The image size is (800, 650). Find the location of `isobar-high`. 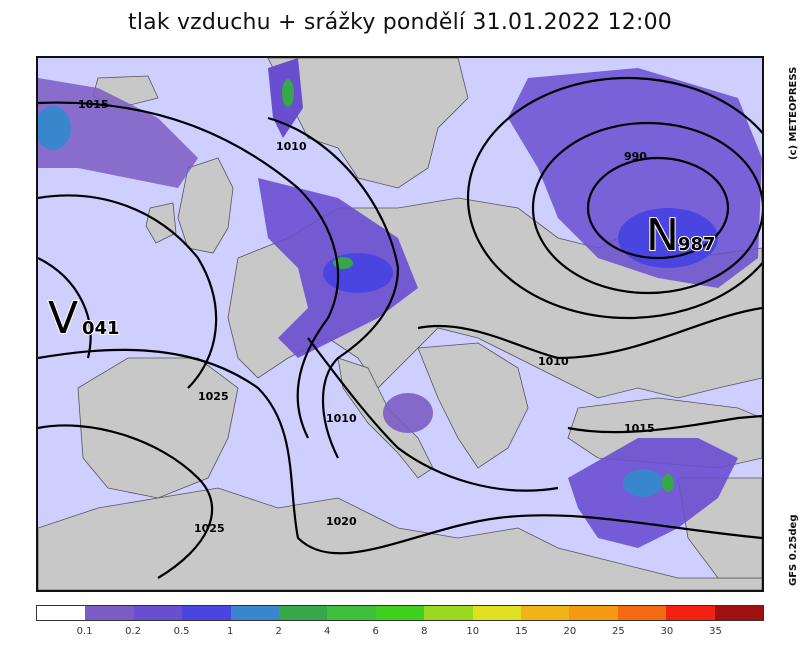

isobar-high is located at coordinates (65, 308).